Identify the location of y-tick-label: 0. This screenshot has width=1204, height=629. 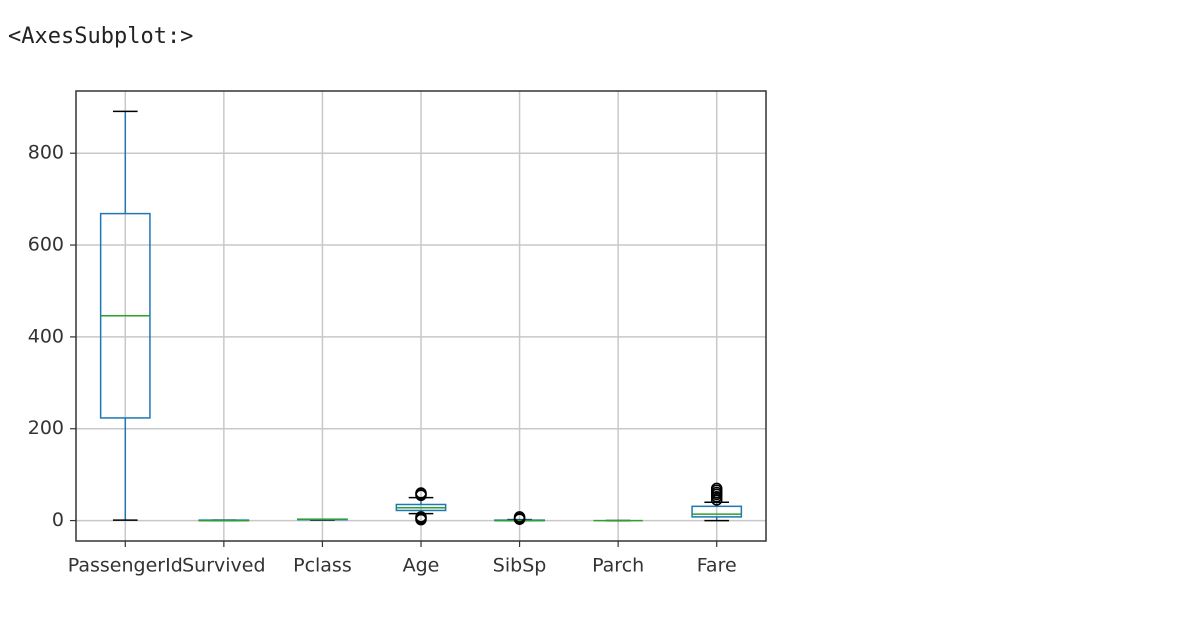
(58, 520).